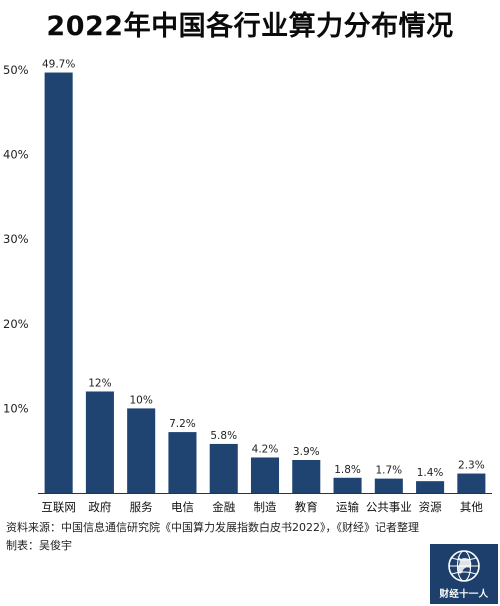 This screenshot has width=500, height=606. Describe the element at coordinates (16, 239) in the screenshot. I see `y-tick-label: 30%` at that location.